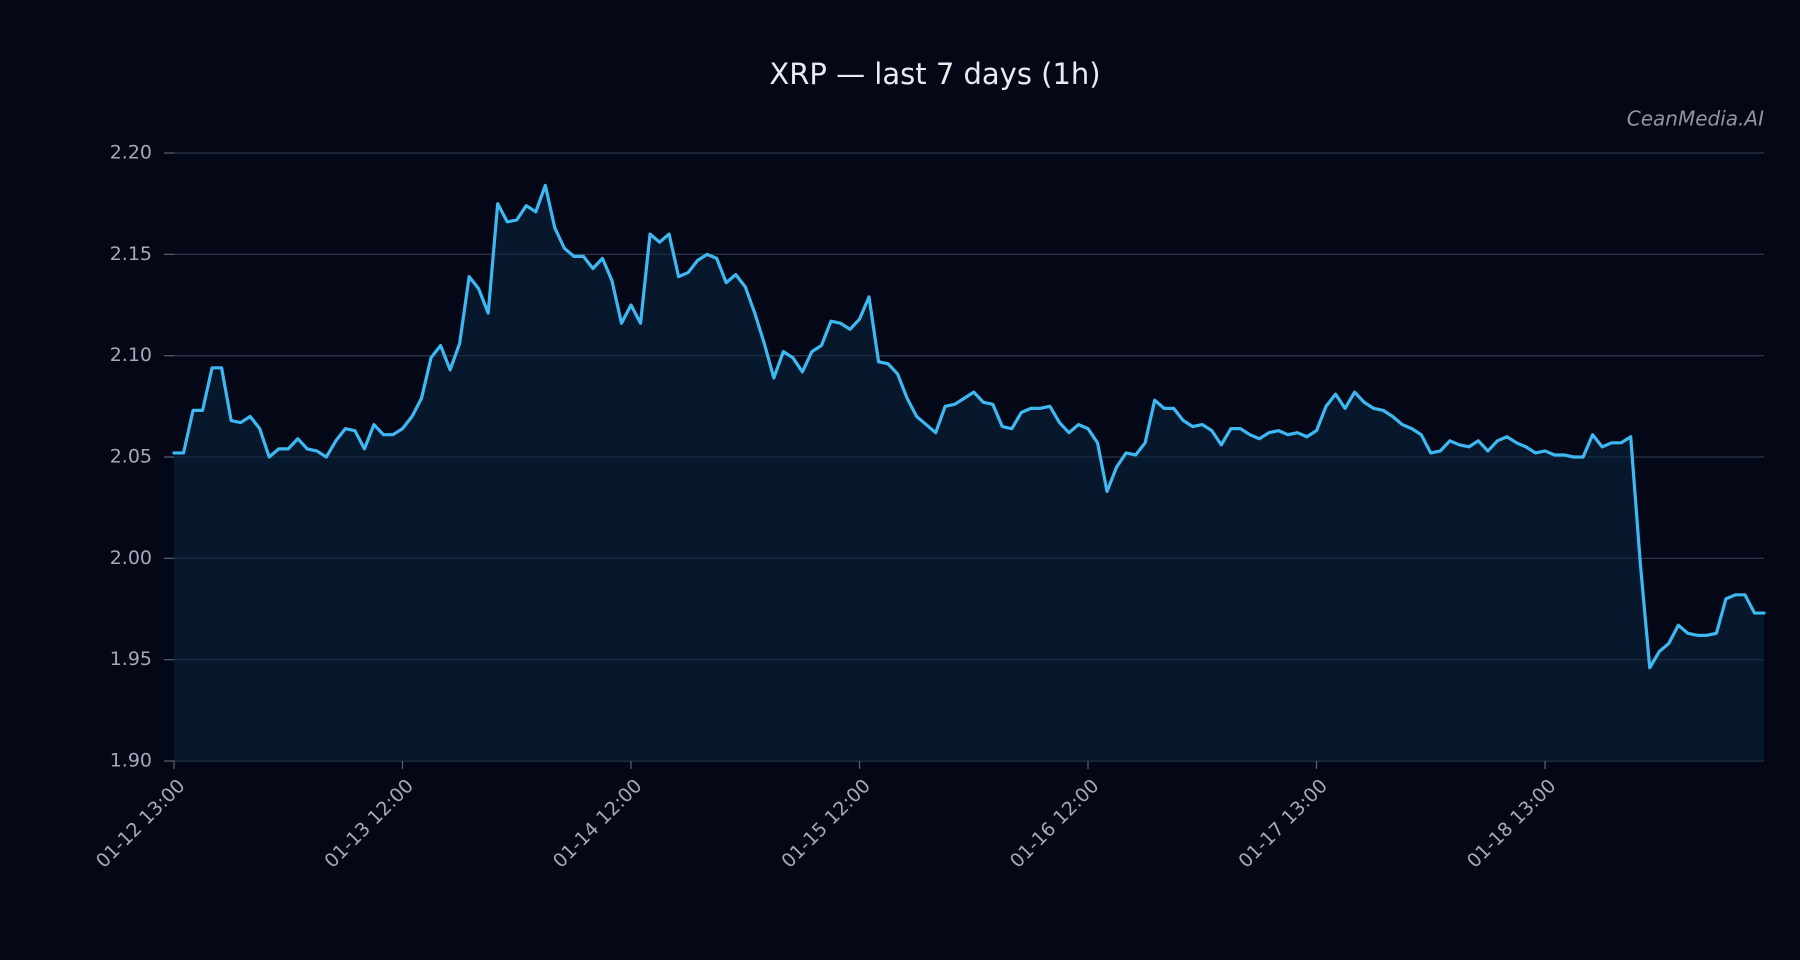  I want to click on y-tick-label: 2.05, so click(131, 457).